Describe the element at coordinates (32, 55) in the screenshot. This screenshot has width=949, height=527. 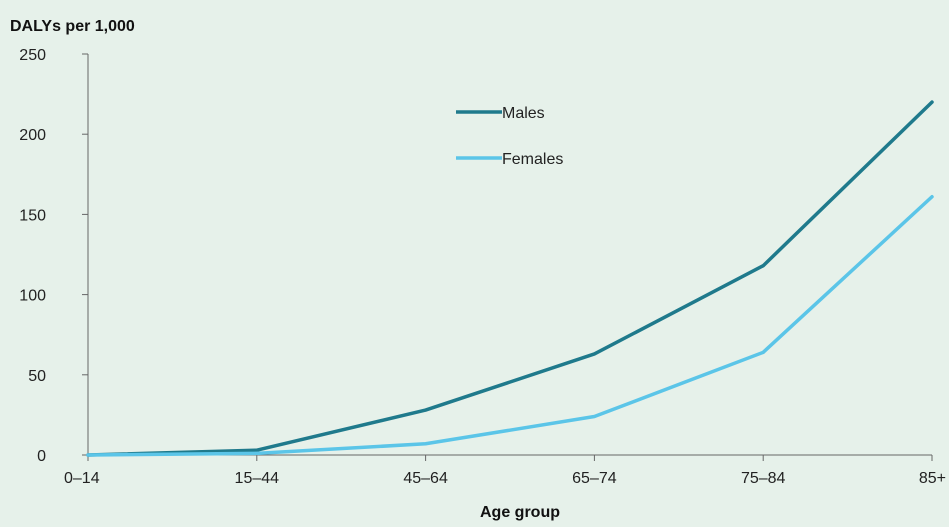
I see `y-tick-label: 250` at that location.